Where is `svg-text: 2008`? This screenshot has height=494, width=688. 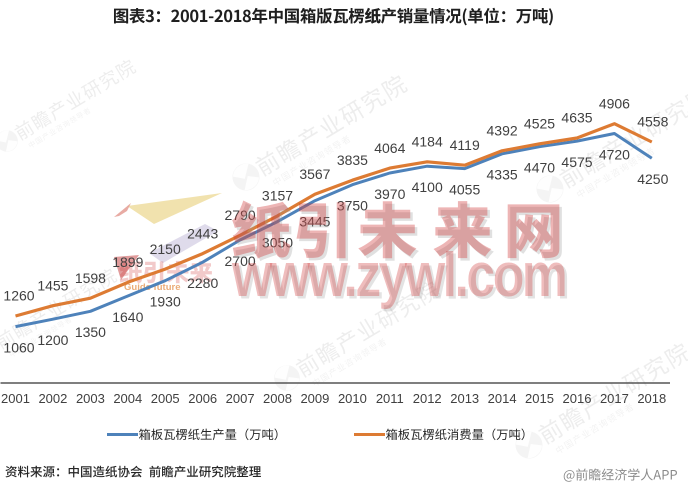 svg-text: 2008 is located at coordinates (277, 398).